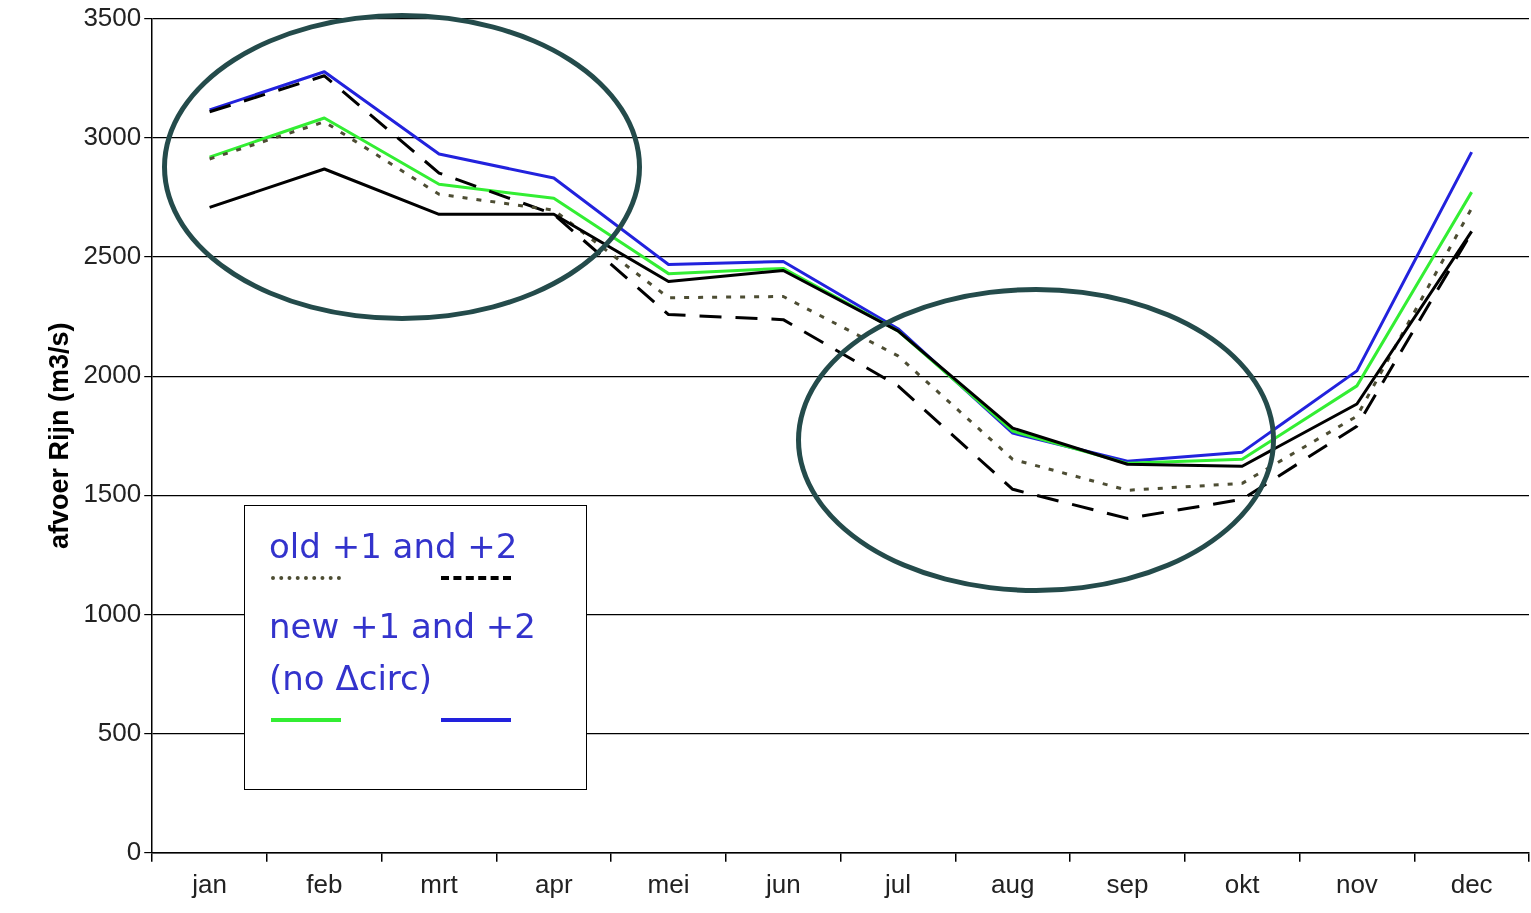 The height and width of the screenshot is (913, 1531). Describe the element at coordinates (897, 883) in the screenshot. I see `x-tick-label: jul` at that location.